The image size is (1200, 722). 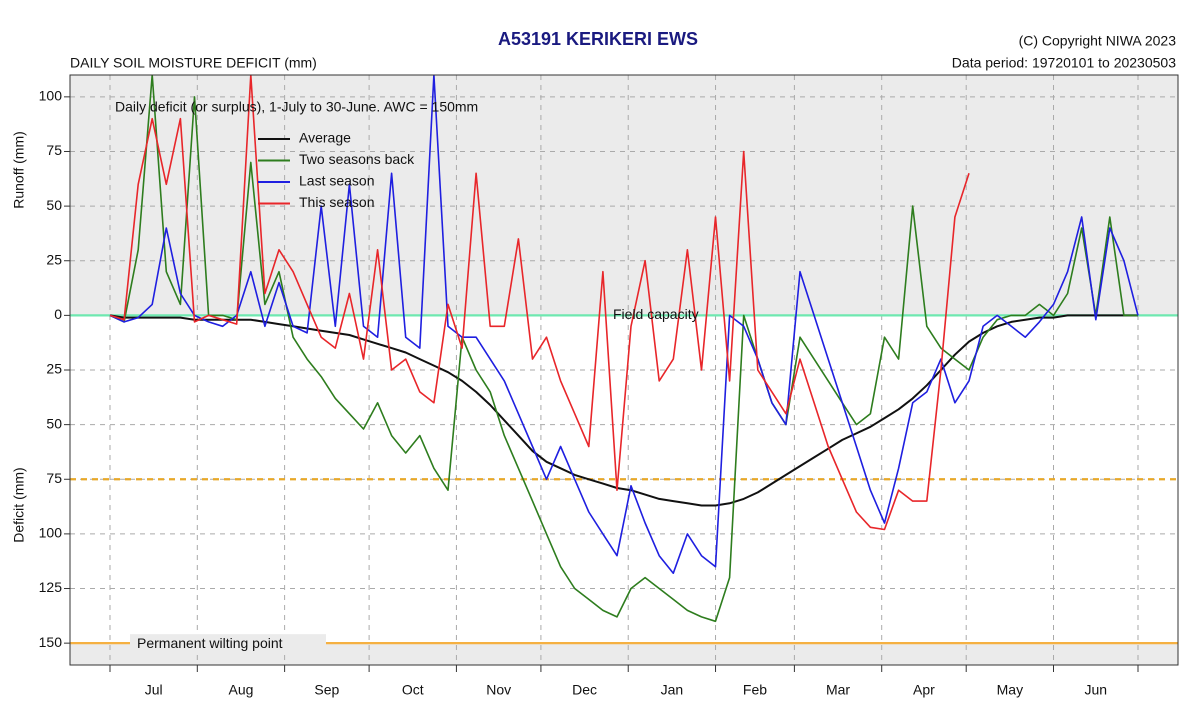 What do you see at coordinates (19, 504) in the screenshot?
I see `y-axis-label: Deficit (mm)` at bounding box center [19, 504].